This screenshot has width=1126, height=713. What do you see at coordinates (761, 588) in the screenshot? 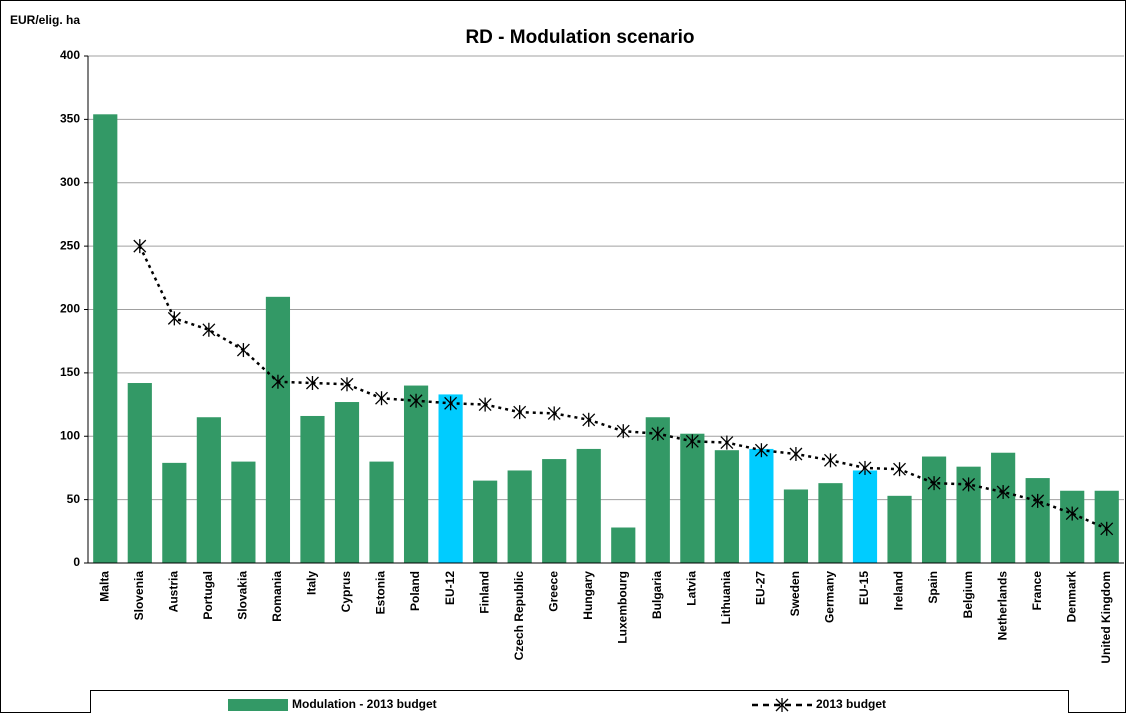
I see `x-tick-label: EU-27` at bounding box center [761, 588].